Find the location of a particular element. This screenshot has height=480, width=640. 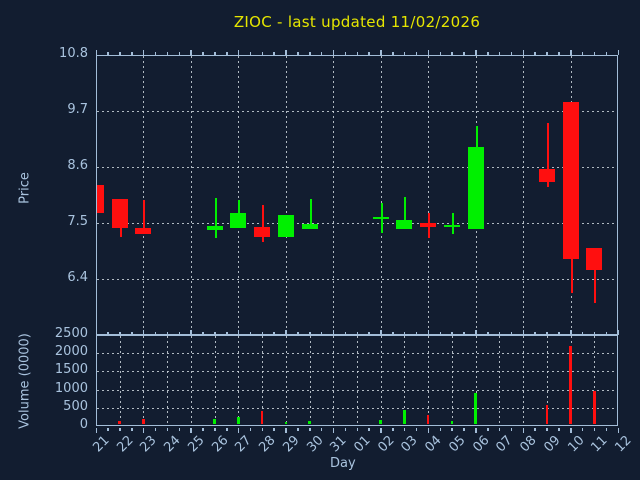

x-tick-label: 30 is located at coordinates (315, 444).